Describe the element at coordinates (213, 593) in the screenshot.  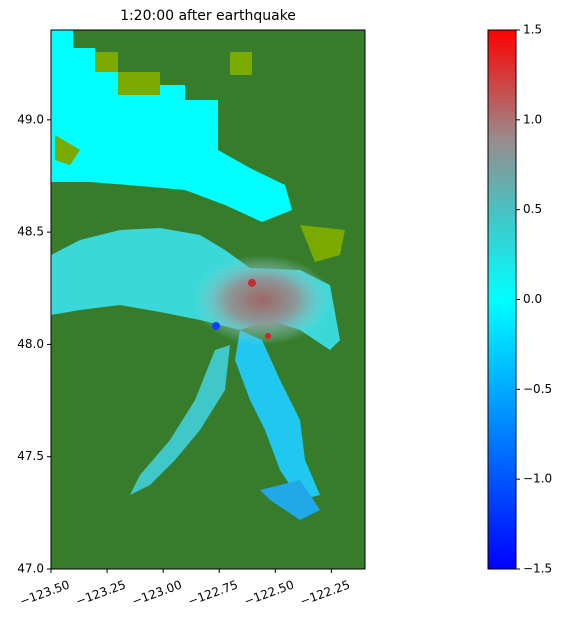
I see `x-tick-label: −122.75` at that location.